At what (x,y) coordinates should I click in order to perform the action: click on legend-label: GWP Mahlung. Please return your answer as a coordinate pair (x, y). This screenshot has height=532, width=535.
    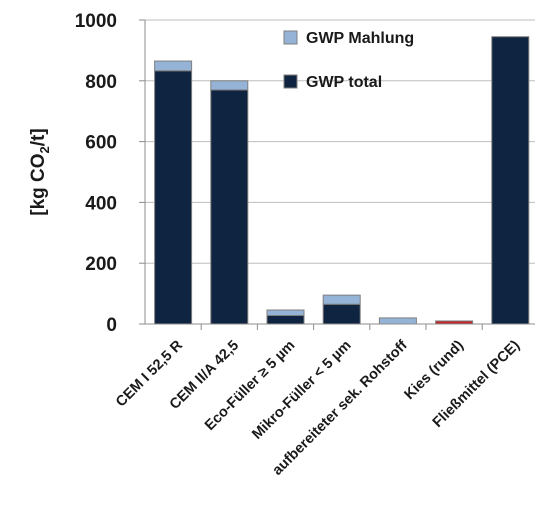
    Looking at the image, I should click on (360, 38).